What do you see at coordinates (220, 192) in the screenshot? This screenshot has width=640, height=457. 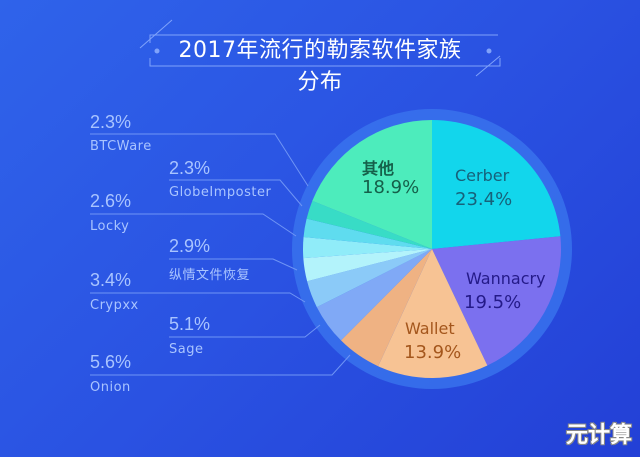 I see `legend-label-globeimposter: GlobeImposter` at bounding box center [220, 192].